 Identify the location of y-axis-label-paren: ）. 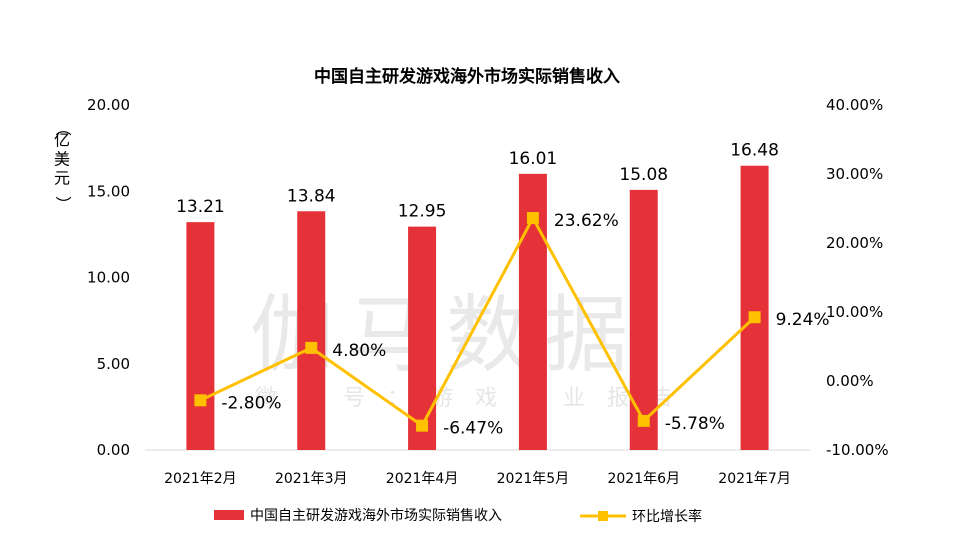
(63, 204).